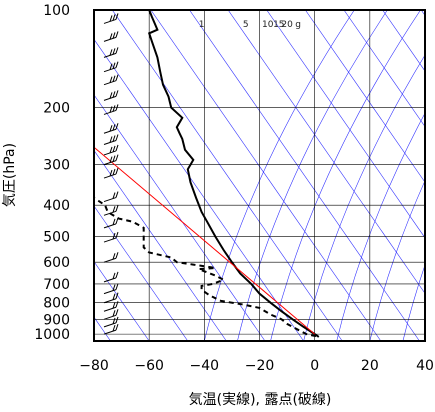 The width and height of the screenshot is (435, 412). I want to click on y-tick-label: 1000, so click(52, 335).